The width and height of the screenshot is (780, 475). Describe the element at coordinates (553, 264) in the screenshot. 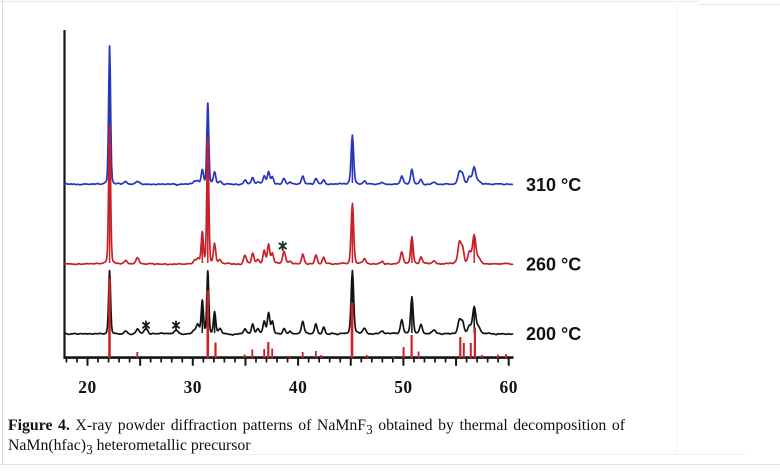

I see `svg-text: 260 °C` at that location.